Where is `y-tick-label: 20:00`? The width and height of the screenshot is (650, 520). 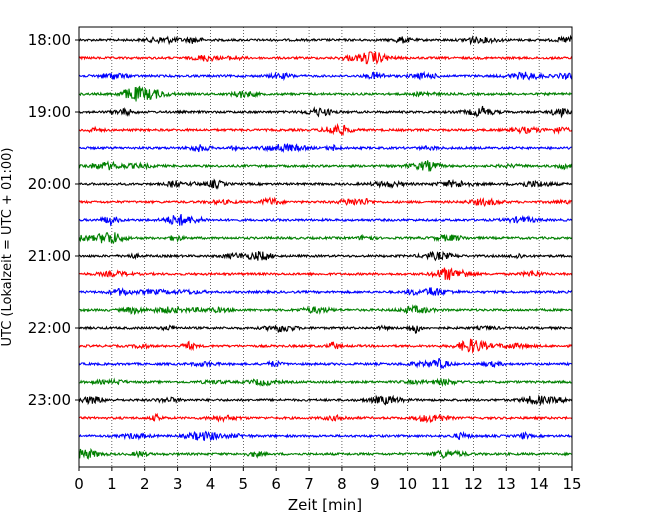
y-tick-label: 20:00 is located at coordinates (49, 184).